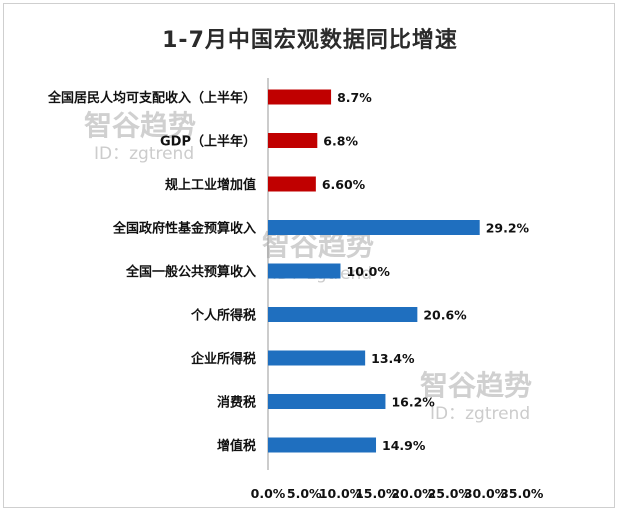  Describe the element at coordinates (508, 228) in the screenshot. I see `bar-value-label: 29.2%` at that location.